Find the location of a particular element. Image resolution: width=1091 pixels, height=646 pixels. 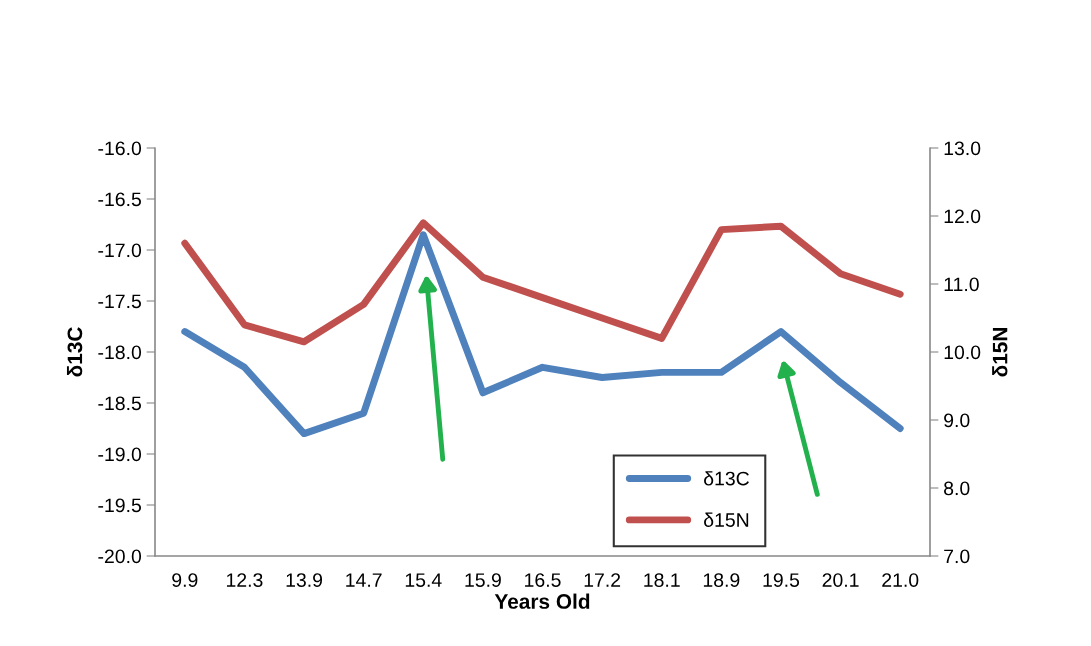

legend-label: δ13C is located at coordinates (726, 478).